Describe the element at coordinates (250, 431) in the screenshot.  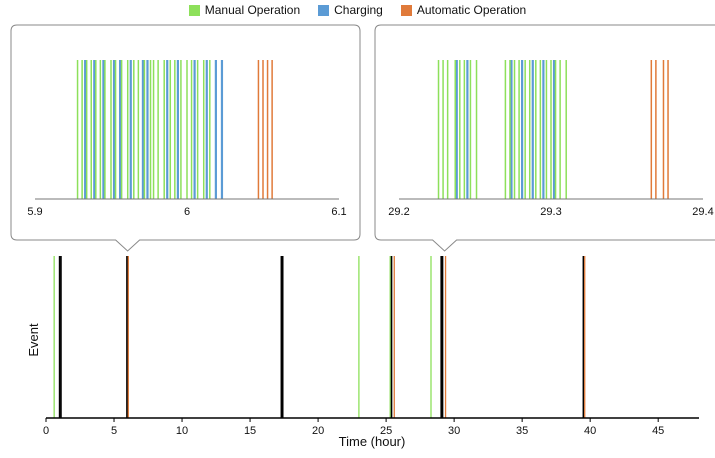
I see `x-tick-label: 15` at that location.